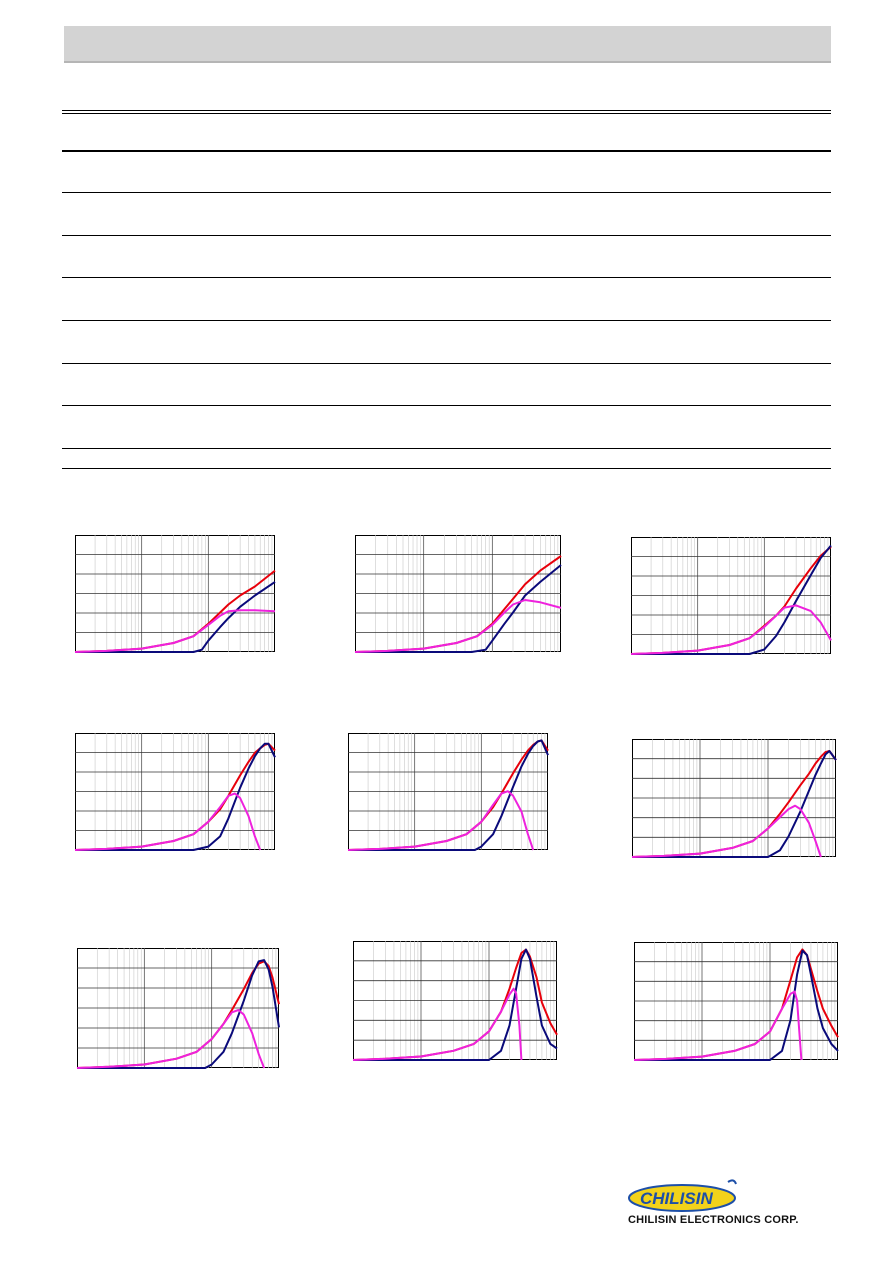 This screenshot has width=893, height=1263. What do you see at coordinates (446, 151) in the screenshot?
I see `table-header-rule` at bounding box center [446, 151].